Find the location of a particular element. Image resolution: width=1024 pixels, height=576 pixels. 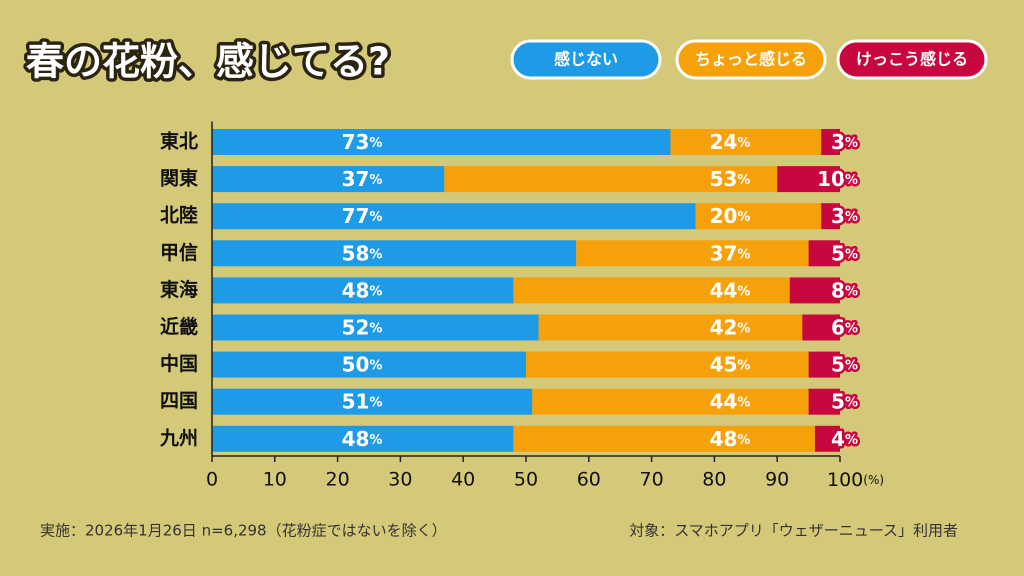

x-tick-label: 30 is located at coordinates (400, 480).